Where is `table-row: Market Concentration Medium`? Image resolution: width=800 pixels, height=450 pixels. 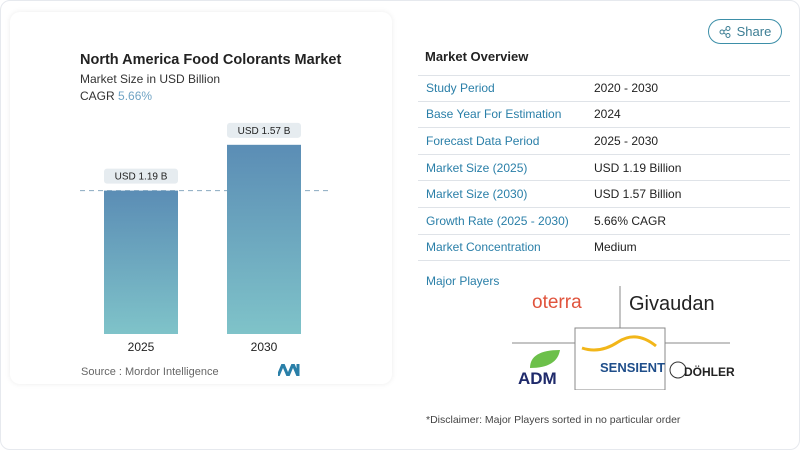
table-row: Market Concentration Medium is located at coordinates (604, 248).